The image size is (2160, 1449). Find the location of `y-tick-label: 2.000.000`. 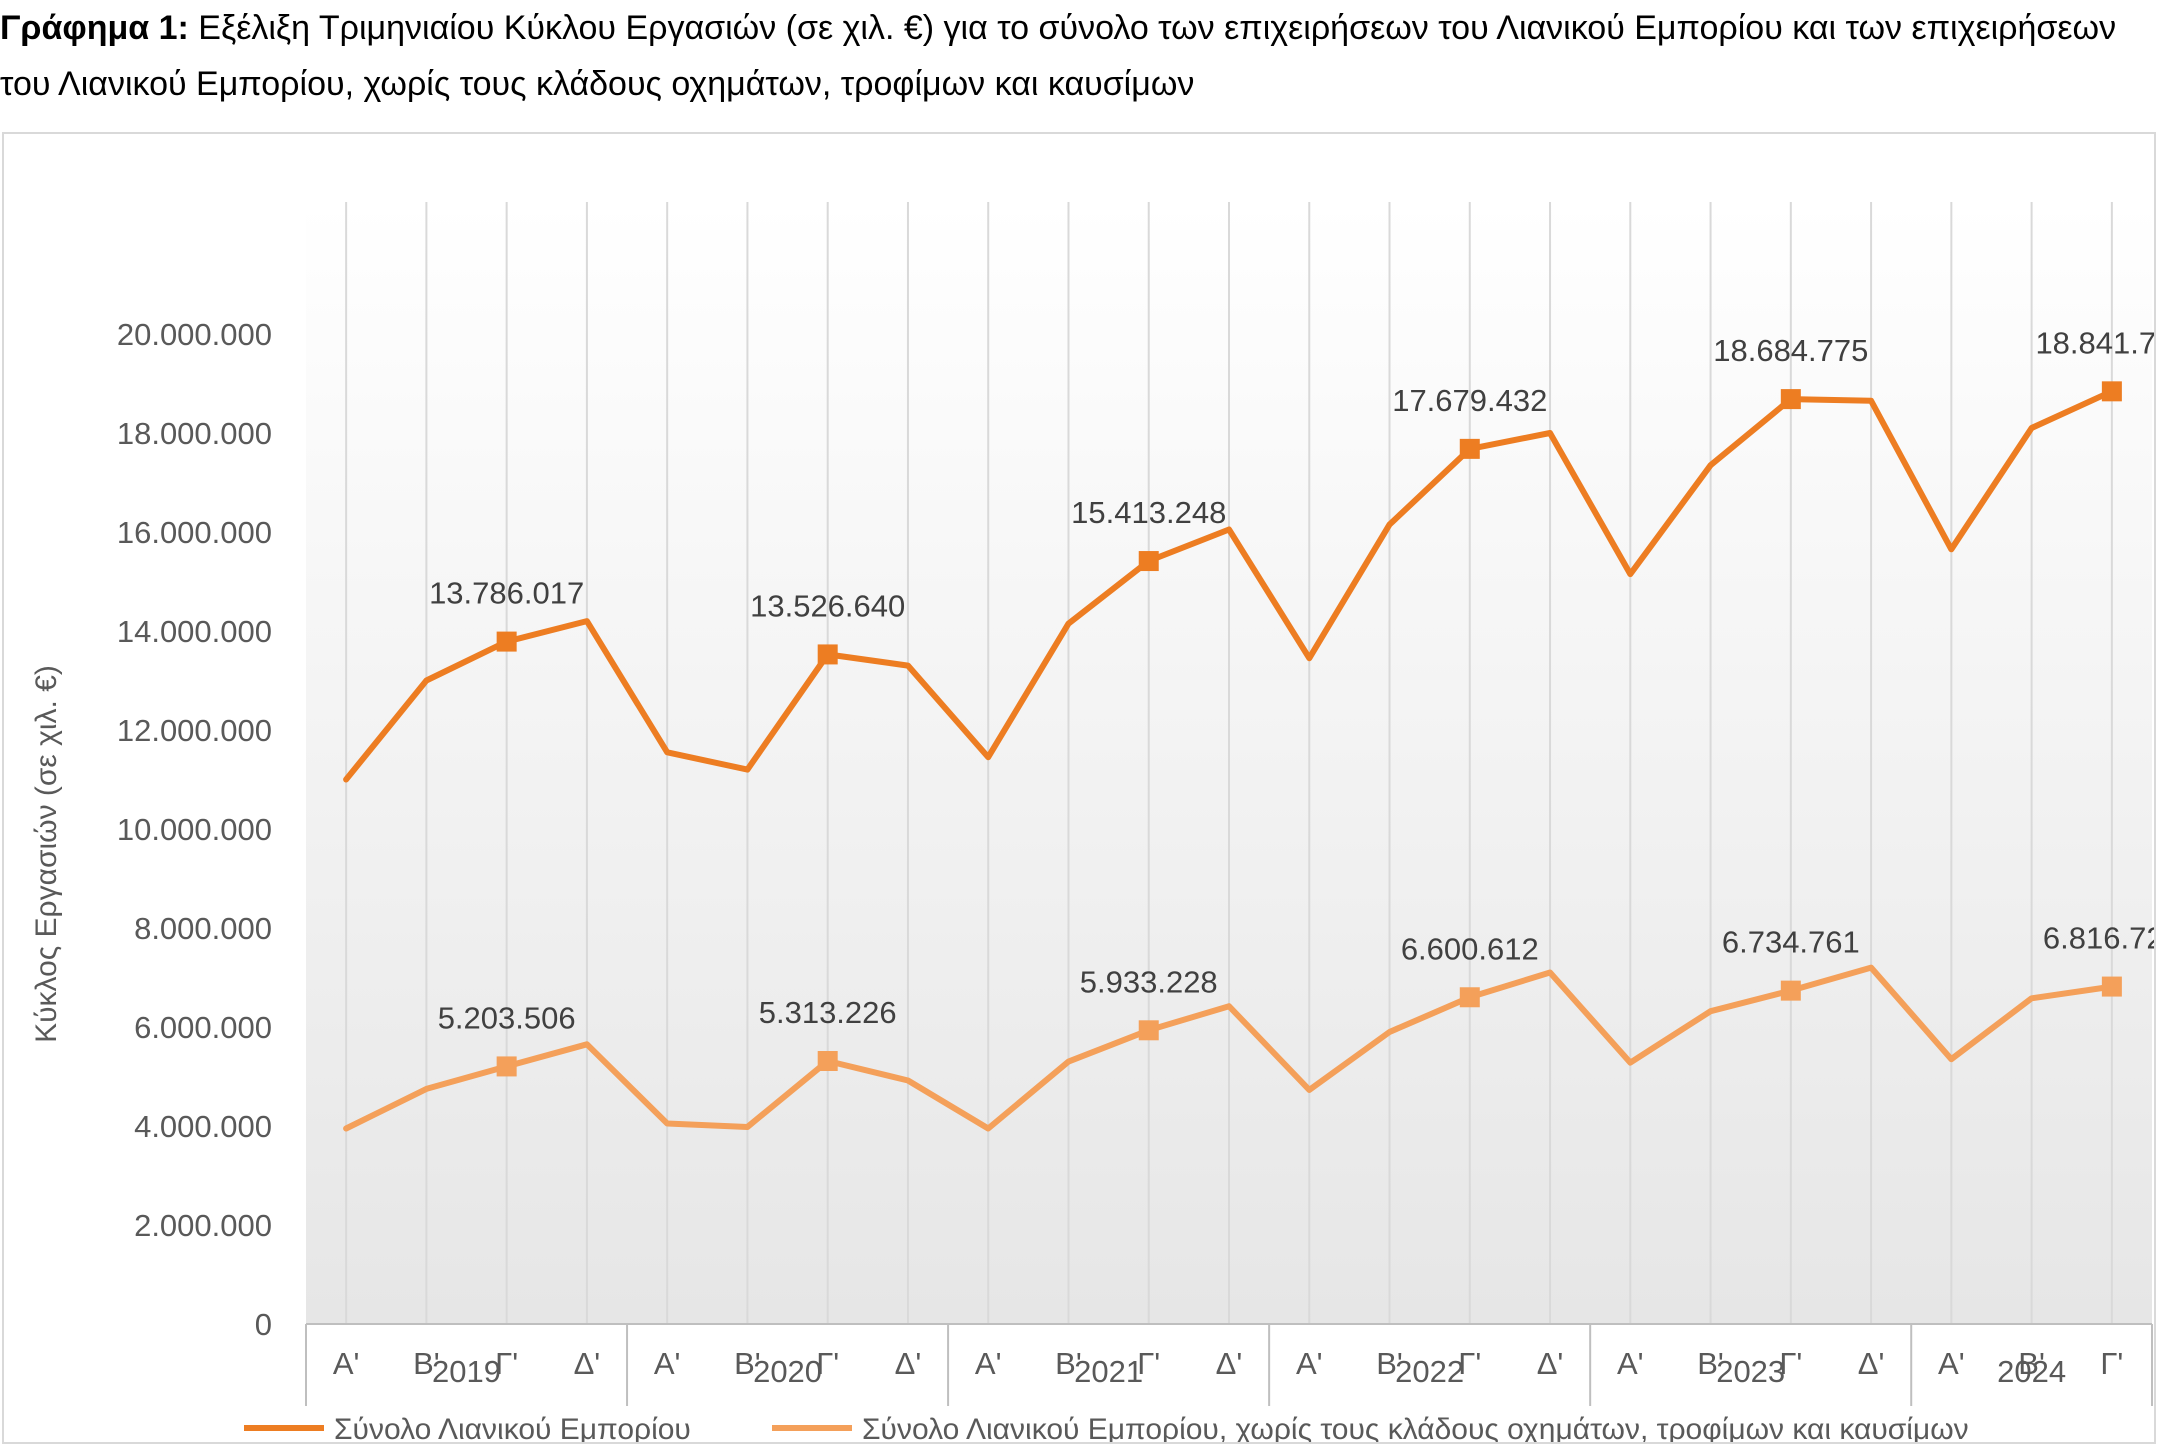

y-tick-label: 2.000.000 is located at coordinates (203, 1225).